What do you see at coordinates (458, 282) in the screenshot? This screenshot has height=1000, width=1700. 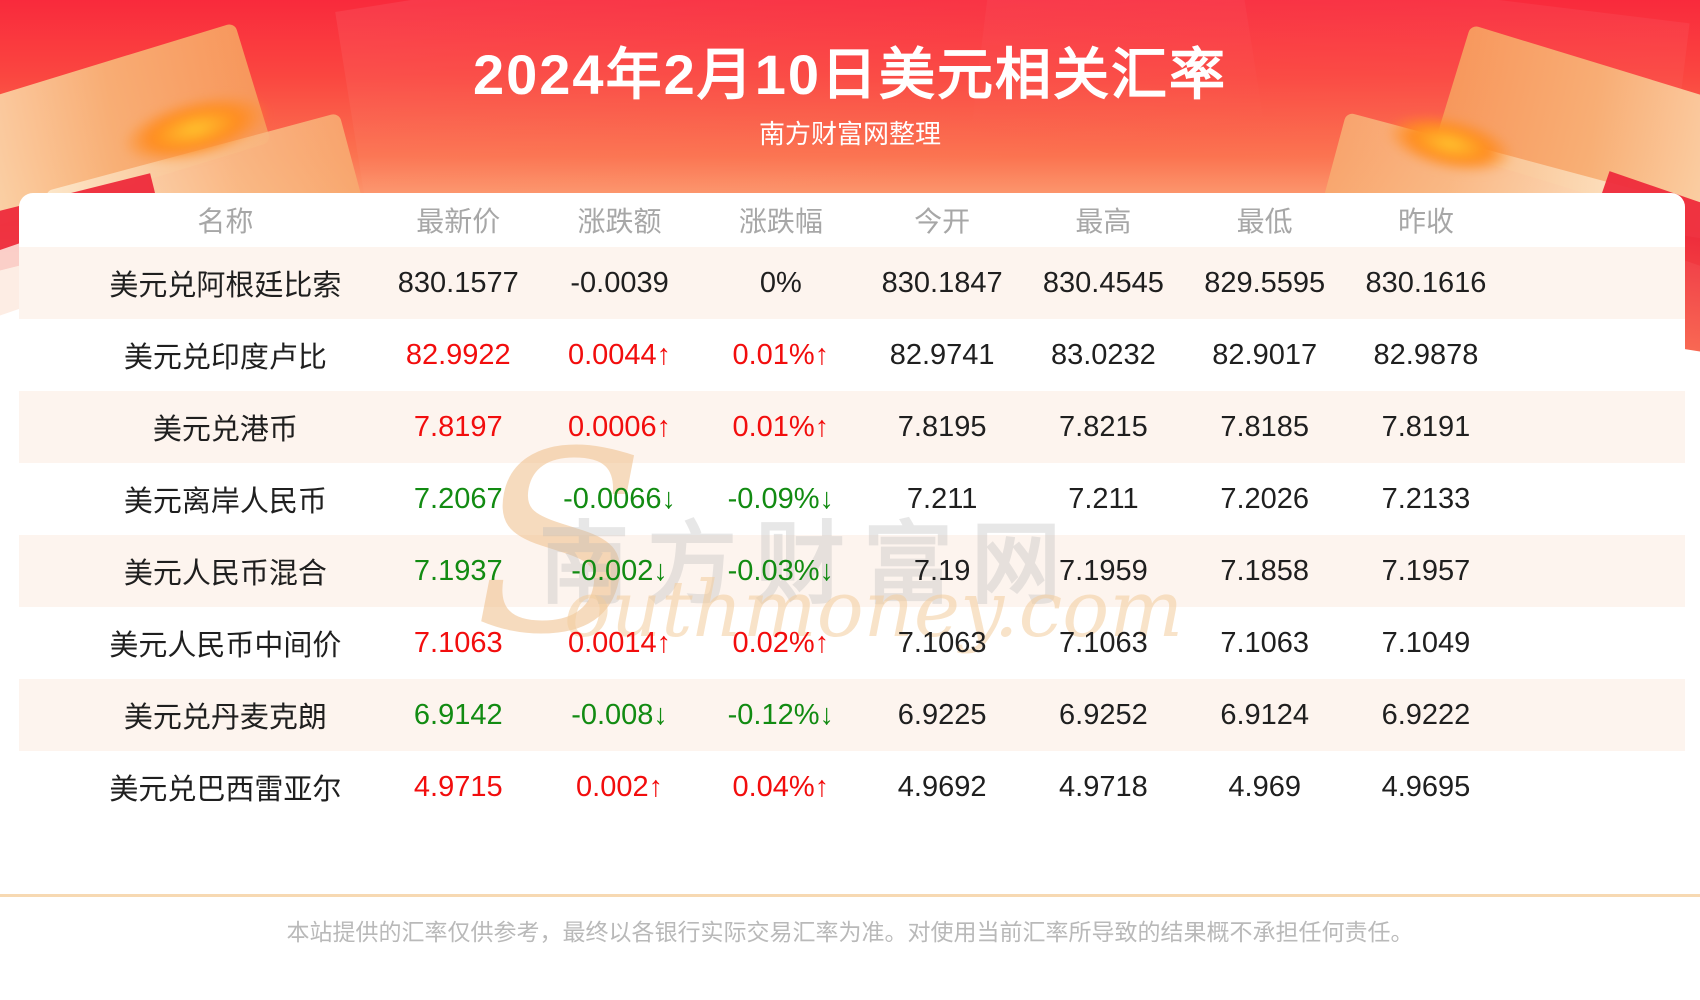 I see `cell-last: 830.1577` at bounding box center [458, 282].